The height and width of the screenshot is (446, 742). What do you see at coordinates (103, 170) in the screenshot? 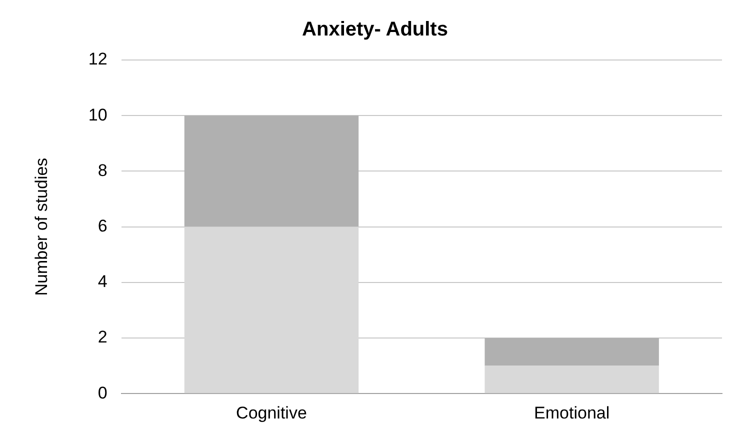
I see `y-tick-label: 8` at bounding box center [103, 170].